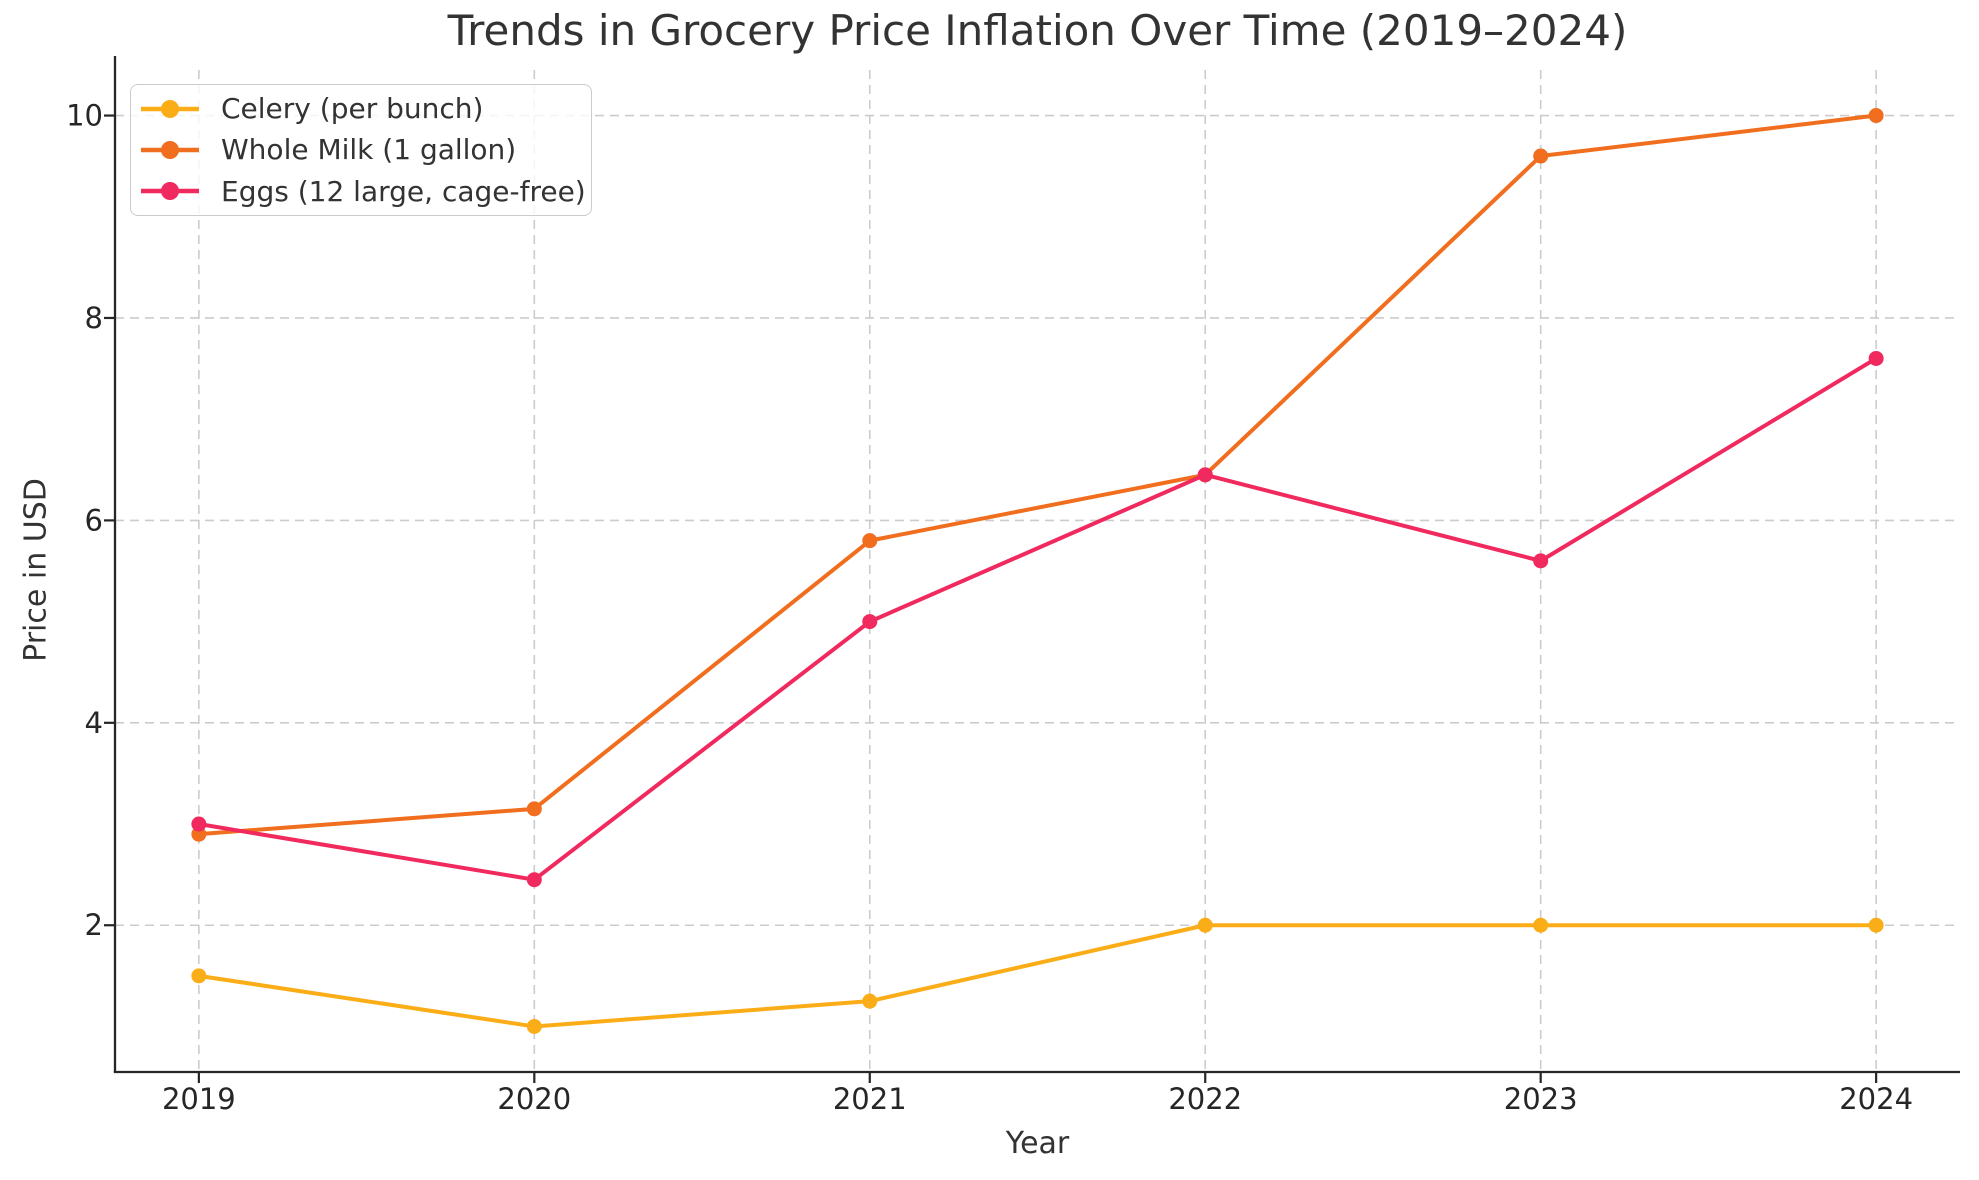 This screenshot has height=1180, width=1979. What do you see at coordinates (199, 824) in the screenshot?
I see `marker-Eggs (12 large, cage-free)-2019` at bounding box center [199, 824].